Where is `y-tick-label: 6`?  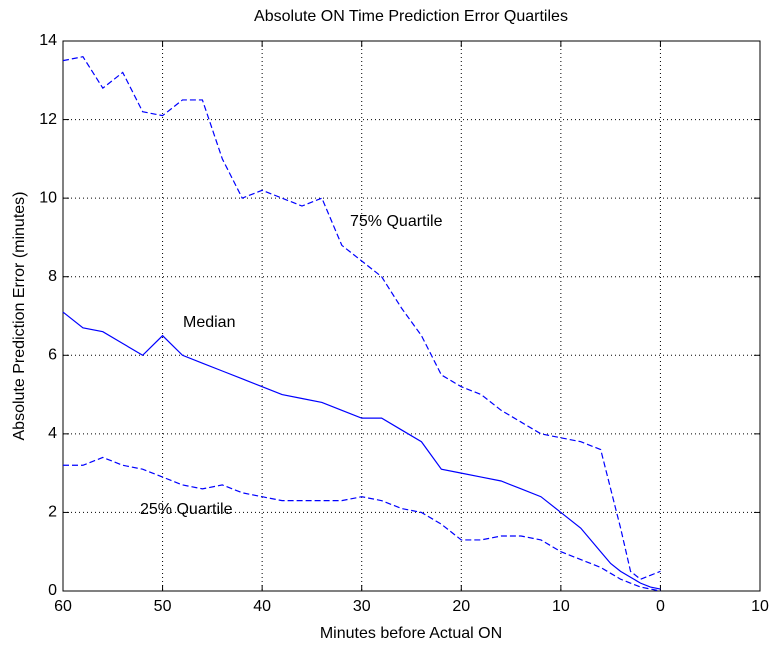 y-tick-label: 6 is located at coordinates (52, 355).